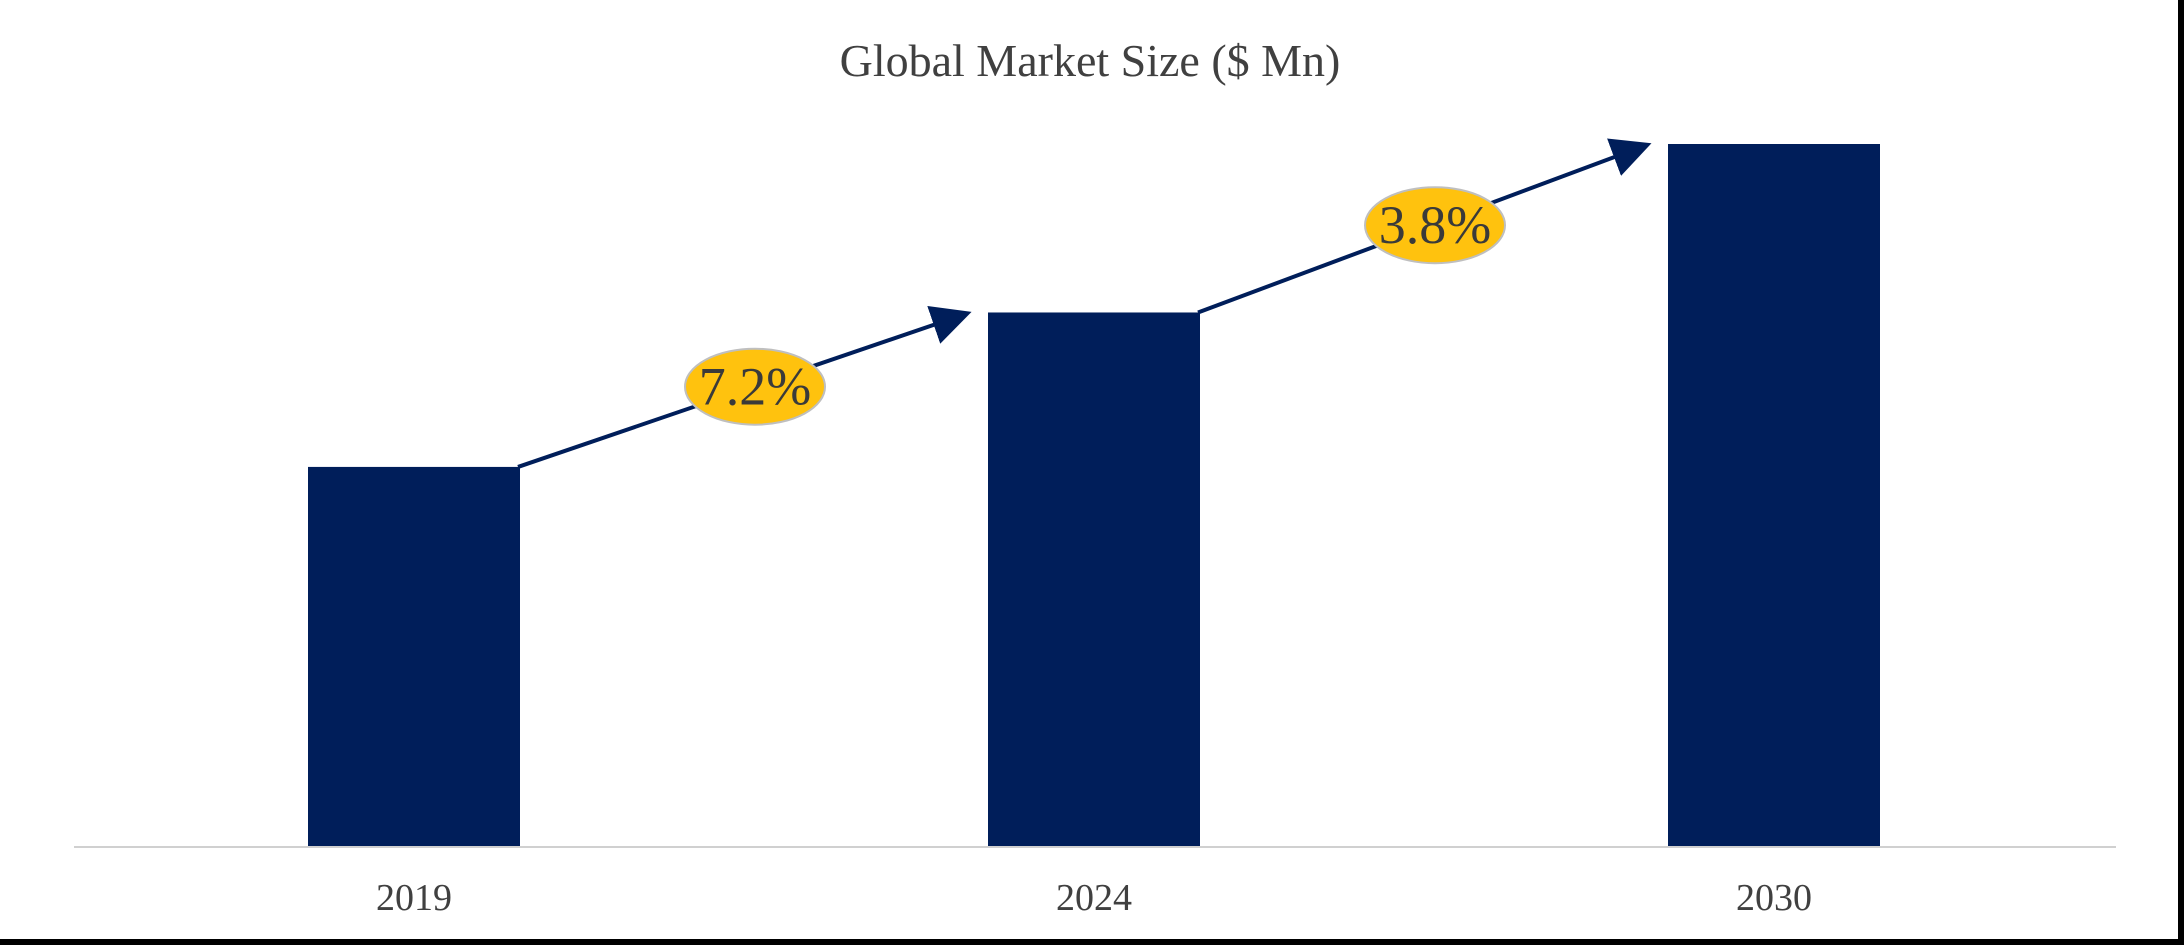 The image size is (2184, 945). I want to click on cagr-badge-2019-2024, so click(755, 386).